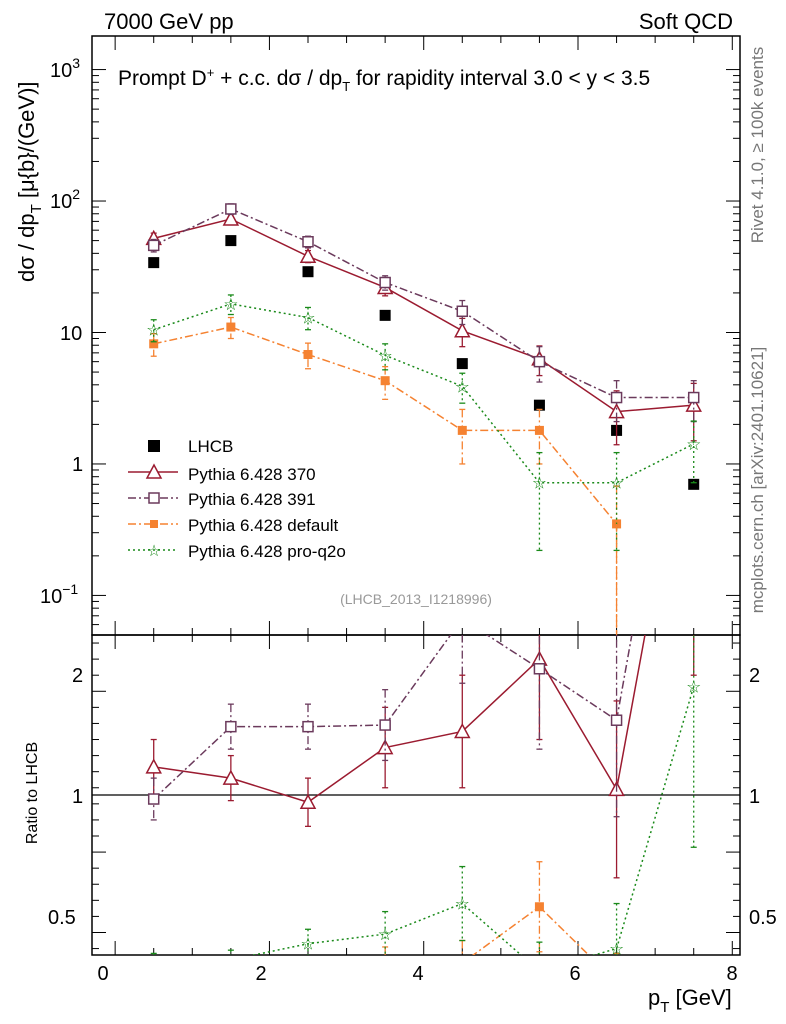 The height and width of the screenshot is (1024, 786). I want to click on legend-entry-default: Pythia 6.428 default, so click(233, 525).